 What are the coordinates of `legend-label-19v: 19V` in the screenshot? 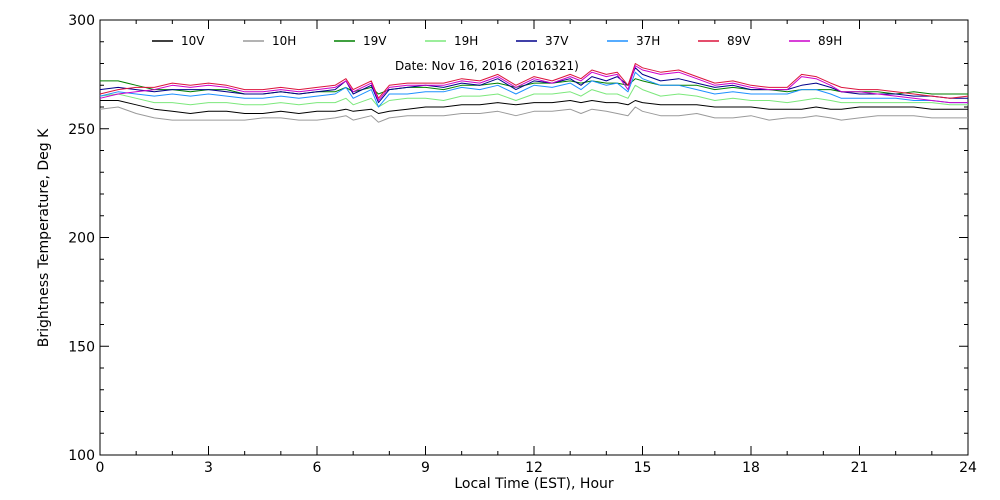 It's located at (375, 41).